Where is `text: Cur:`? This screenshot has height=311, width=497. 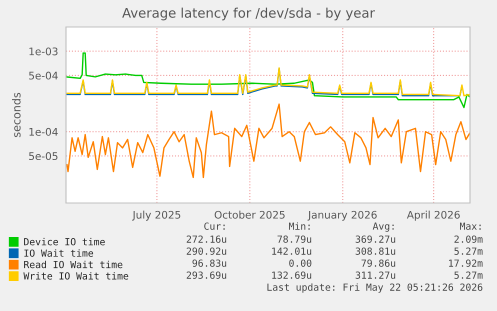 text: Cur: is located at coordinates (214, 226).